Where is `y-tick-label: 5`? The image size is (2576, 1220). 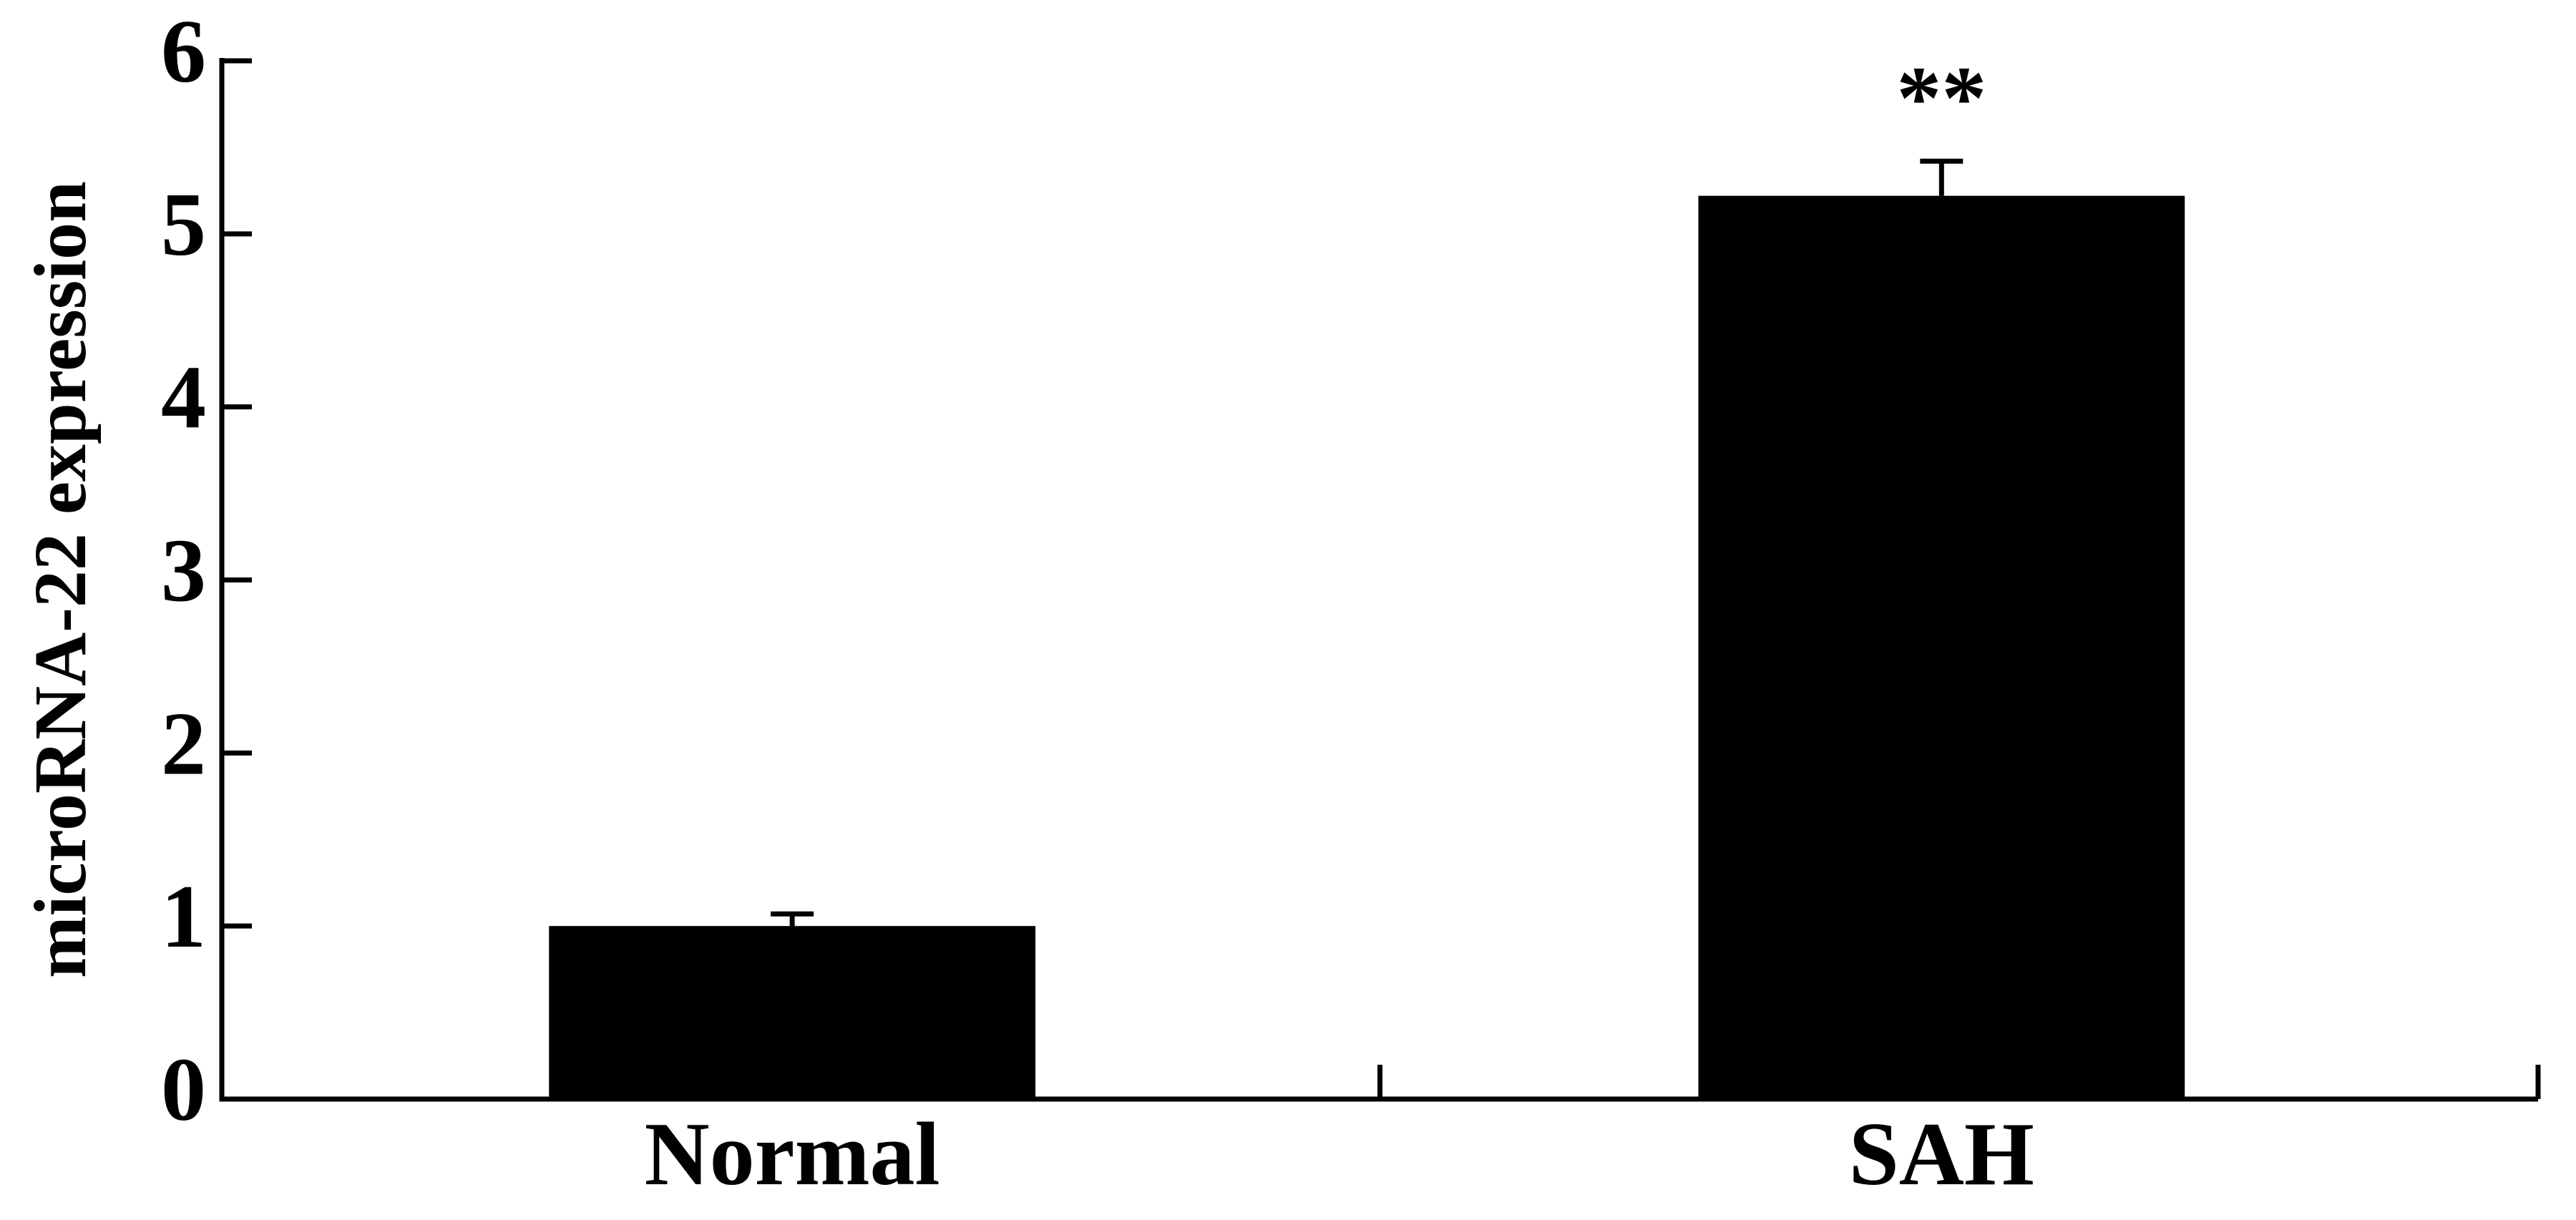
y-tick-label: 5 is located at coordinates (183, 225).